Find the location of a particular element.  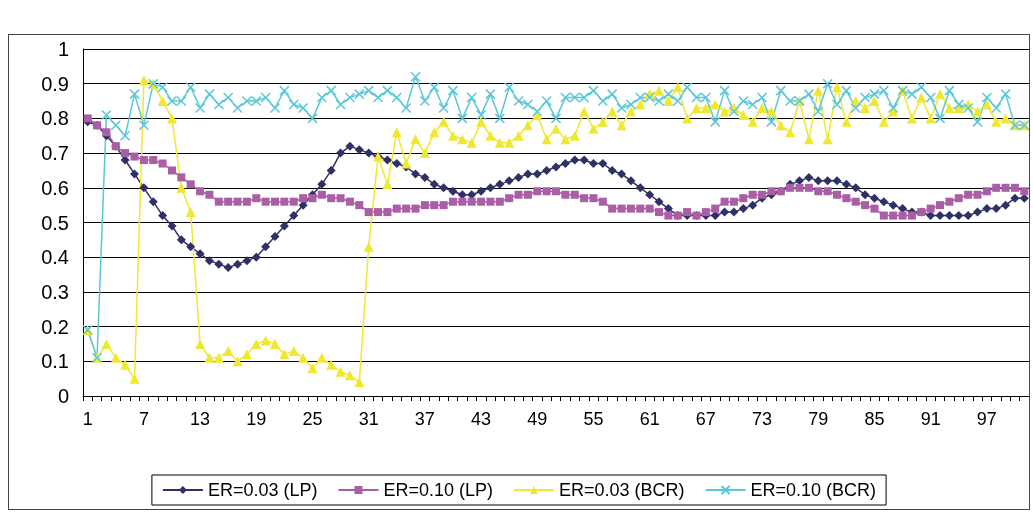

x-tick-label: 85 is located at coordinates (874, 419).